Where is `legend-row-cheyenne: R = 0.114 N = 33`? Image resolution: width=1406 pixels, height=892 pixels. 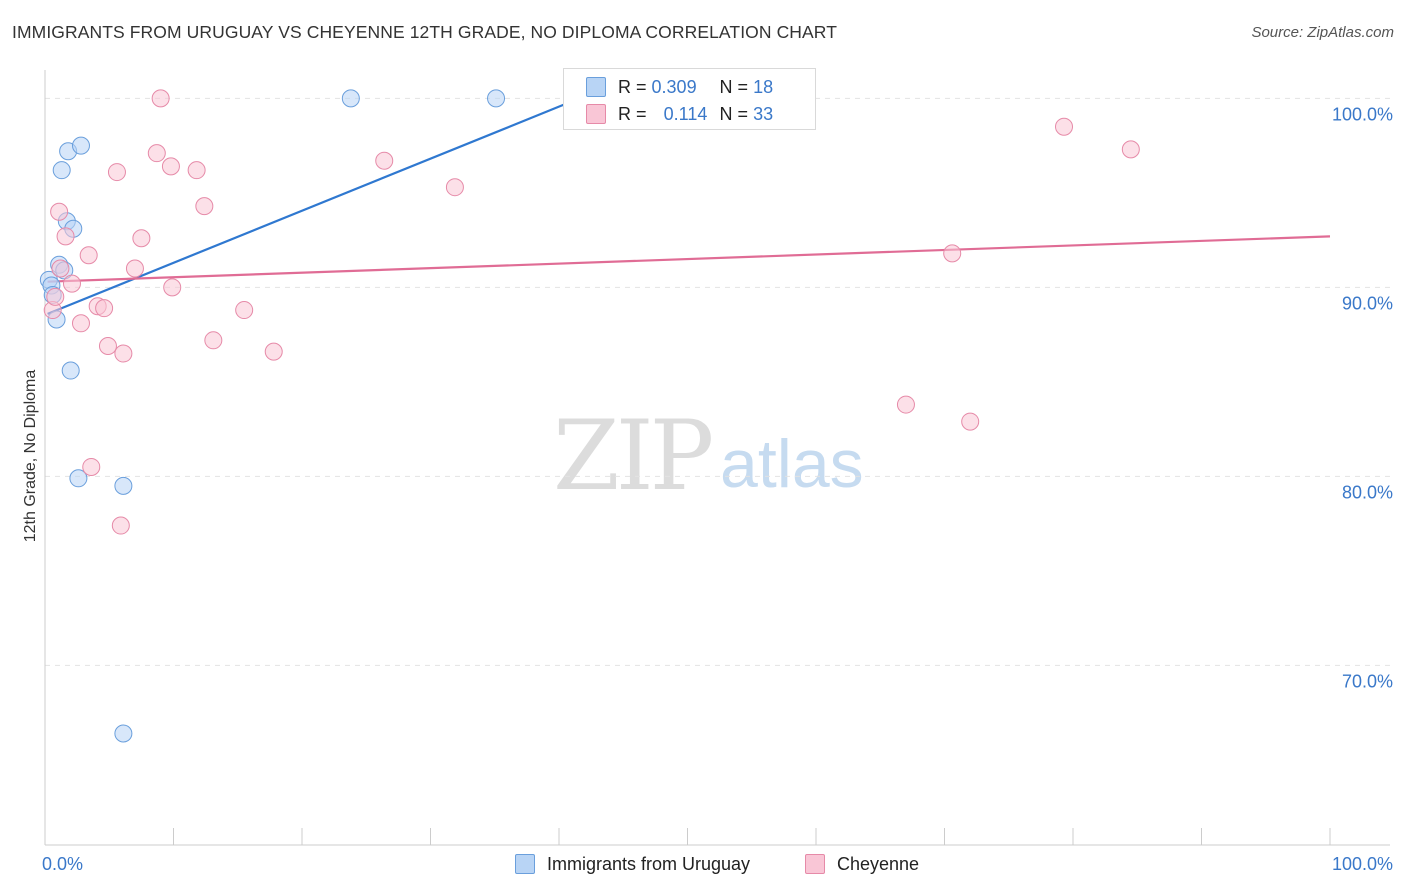
legend-row-cheyenne: R = 0.114 N = 33 is located at coordinates (679, 114).